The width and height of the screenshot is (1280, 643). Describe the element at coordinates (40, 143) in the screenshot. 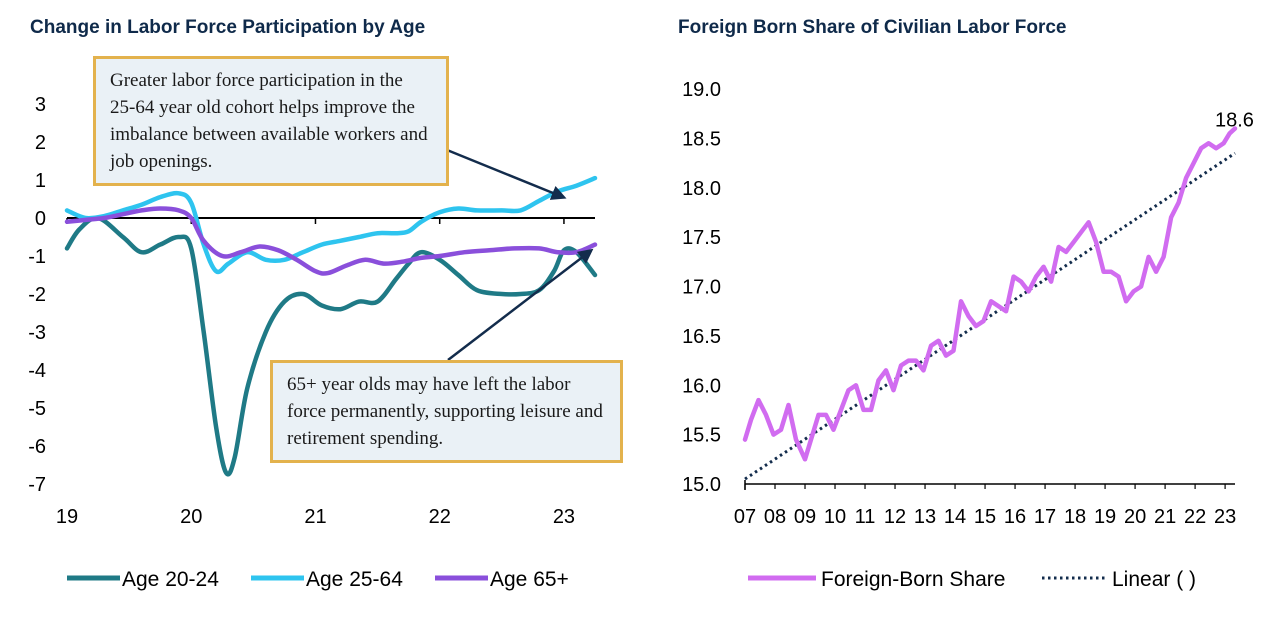

I see `left-y-tick-label: 2` at that location.